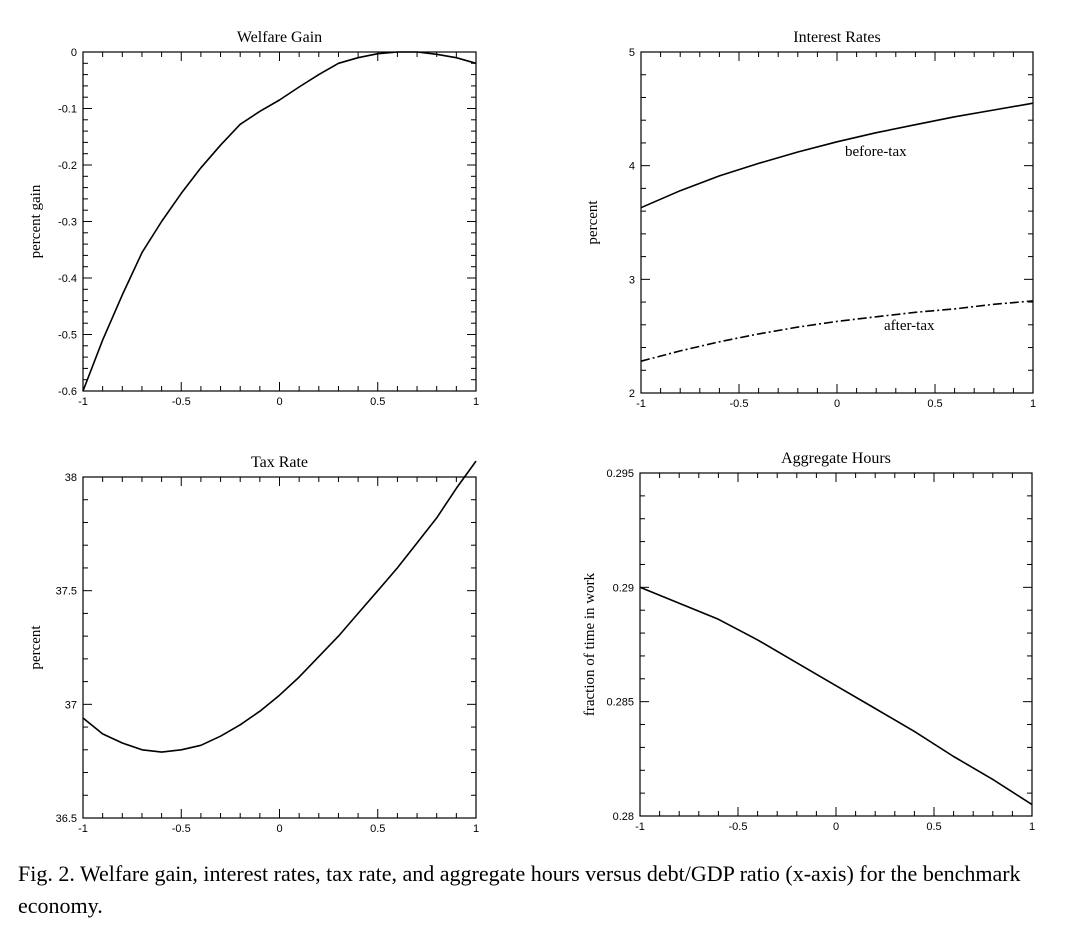 This screenshot has height=942, width=1073. Describe the element at coordinates (632, 394) in the screenshot. I see `y-tick-label: 2` at that location.